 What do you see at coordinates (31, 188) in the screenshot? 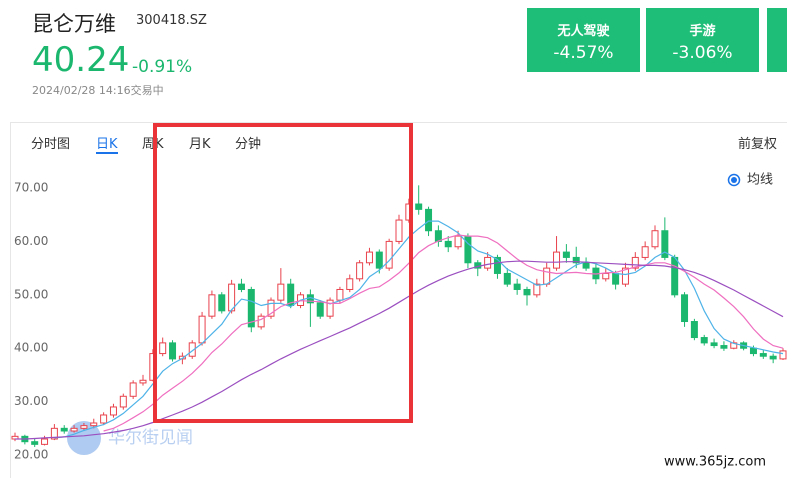
I see `y-tick-label: 70.00` at bounding box center [31, 188].